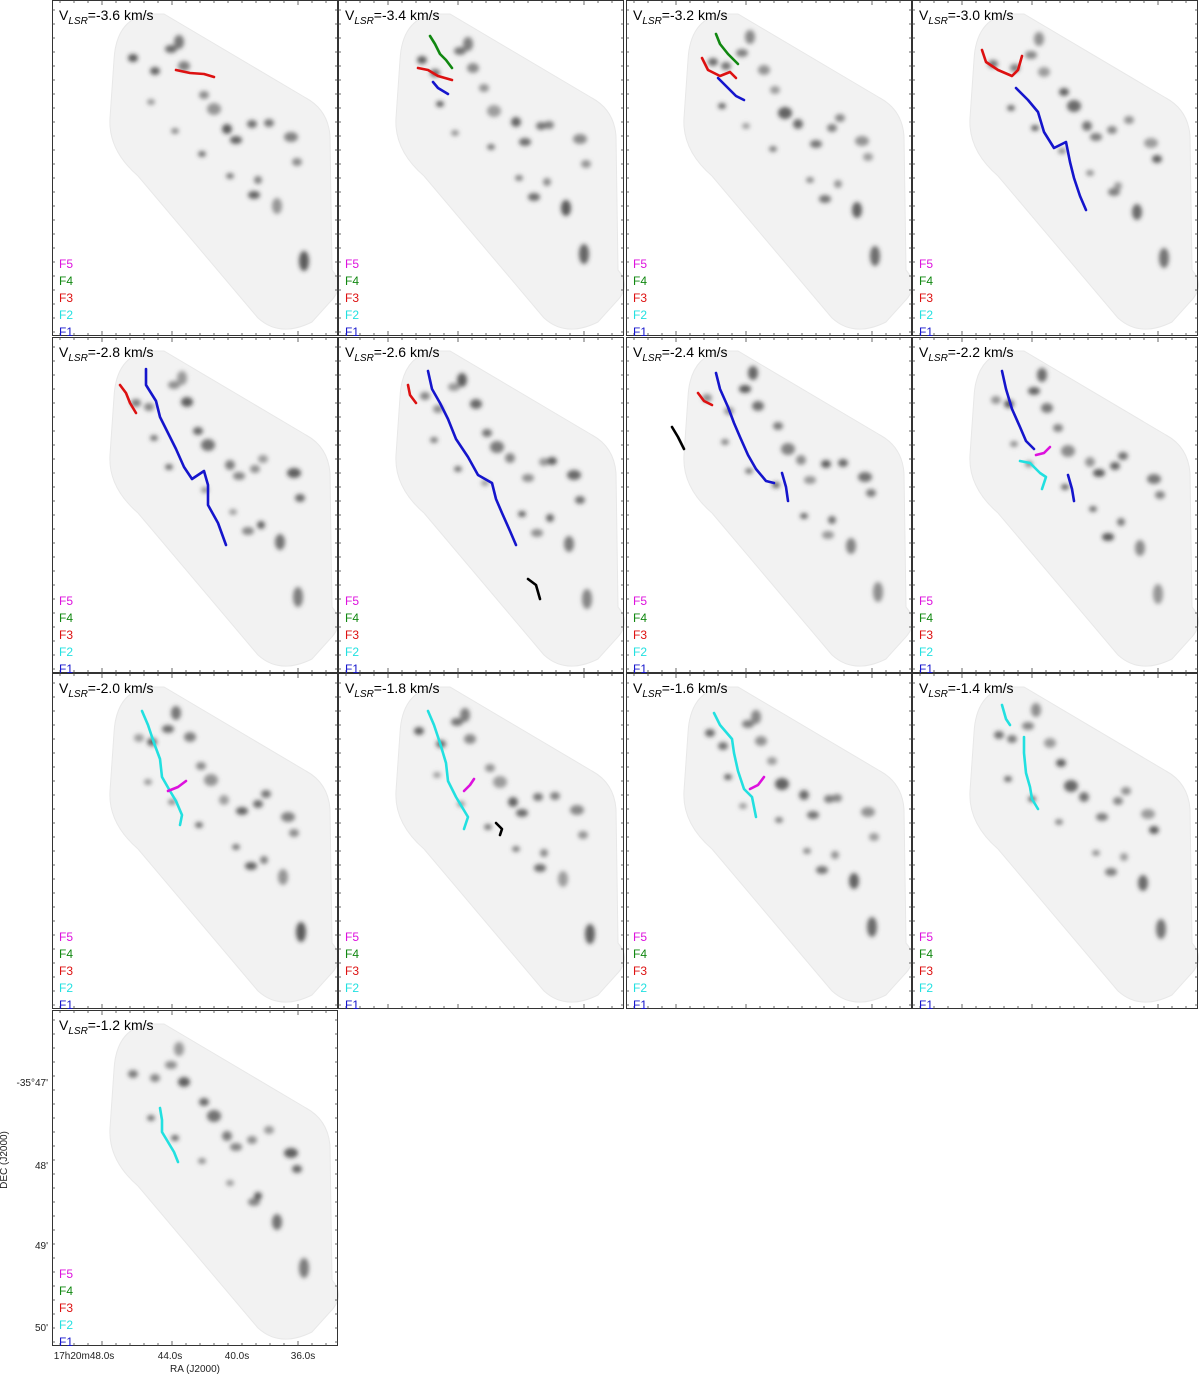 Image resolution: width=1200 pixels, height=1375 pixels. What do you see at coordinates (926, 1005) in the screenshot?
I see `legend-f1: F1` at bounding box center [926, 1005].